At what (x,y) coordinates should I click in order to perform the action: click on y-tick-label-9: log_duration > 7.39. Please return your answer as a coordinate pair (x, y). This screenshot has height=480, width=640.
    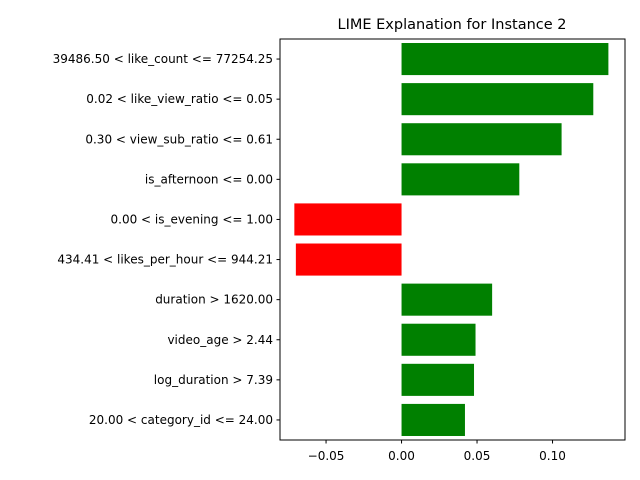
    Looking at the image, I should click on (213, 380).